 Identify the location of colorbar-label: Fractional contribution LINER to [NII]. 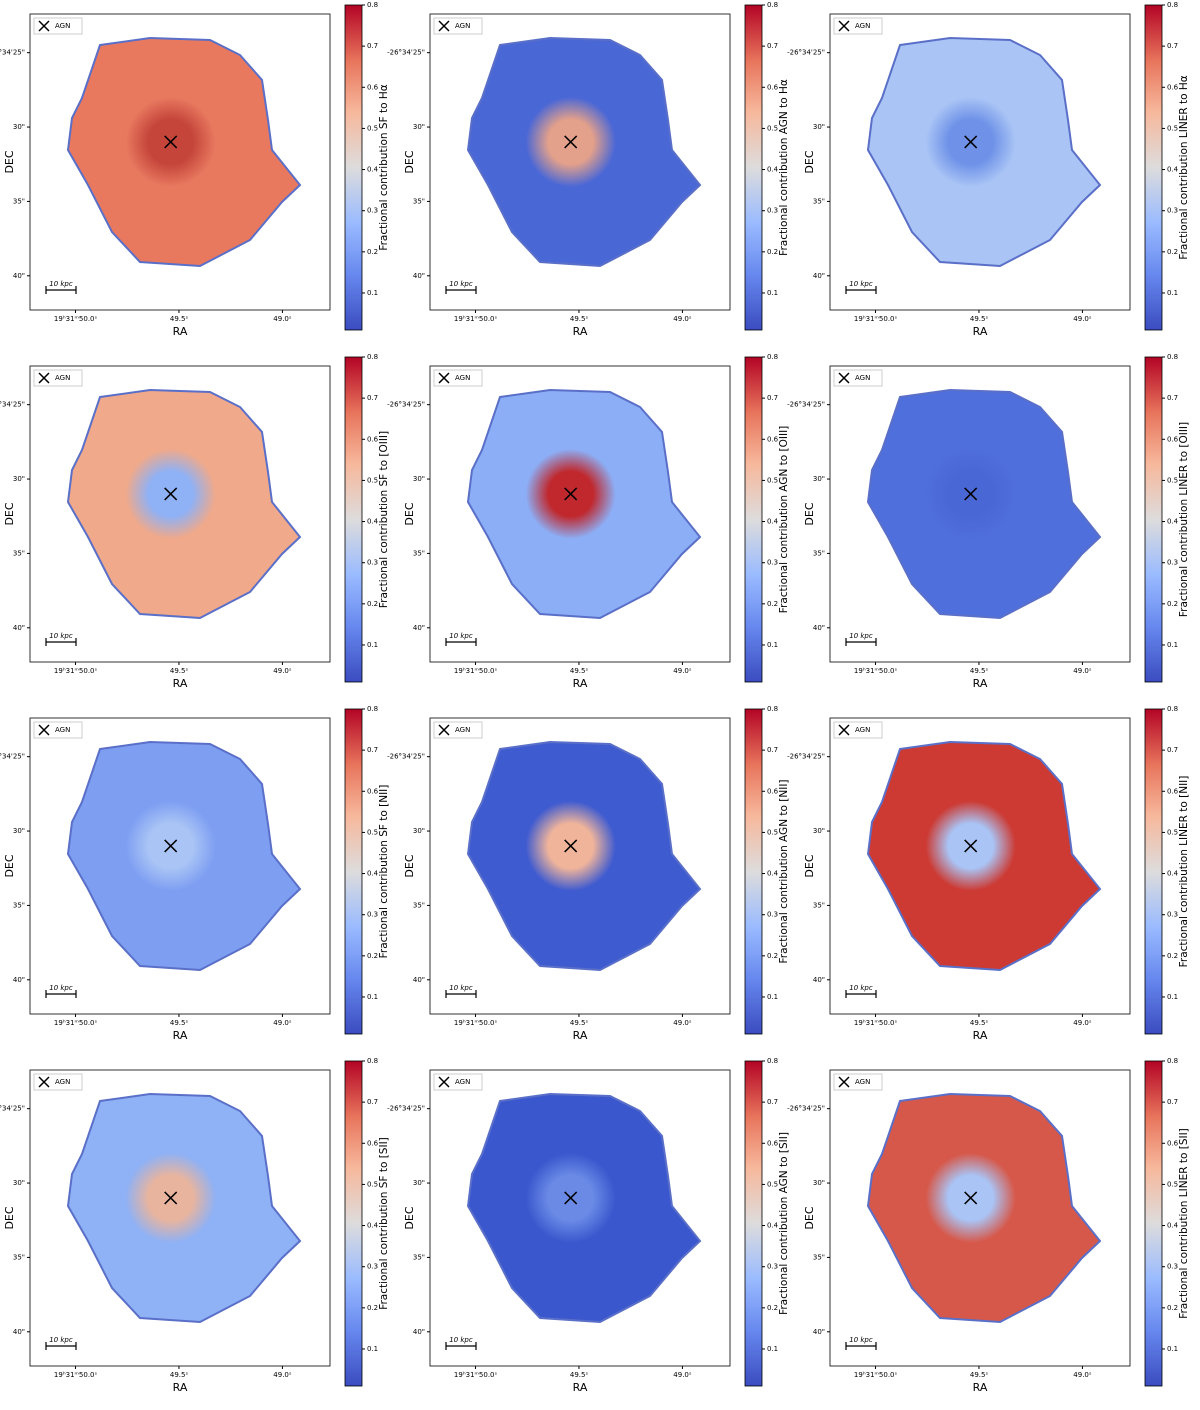
(1184, 872).